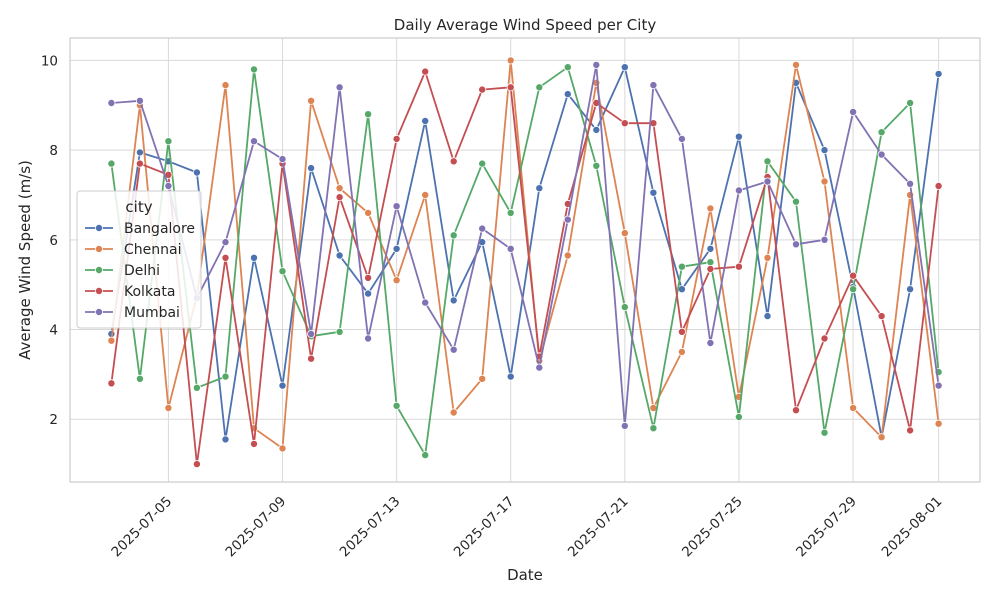  I want to click on legend-label-bangalore: Bangalore, so click(159, 229).